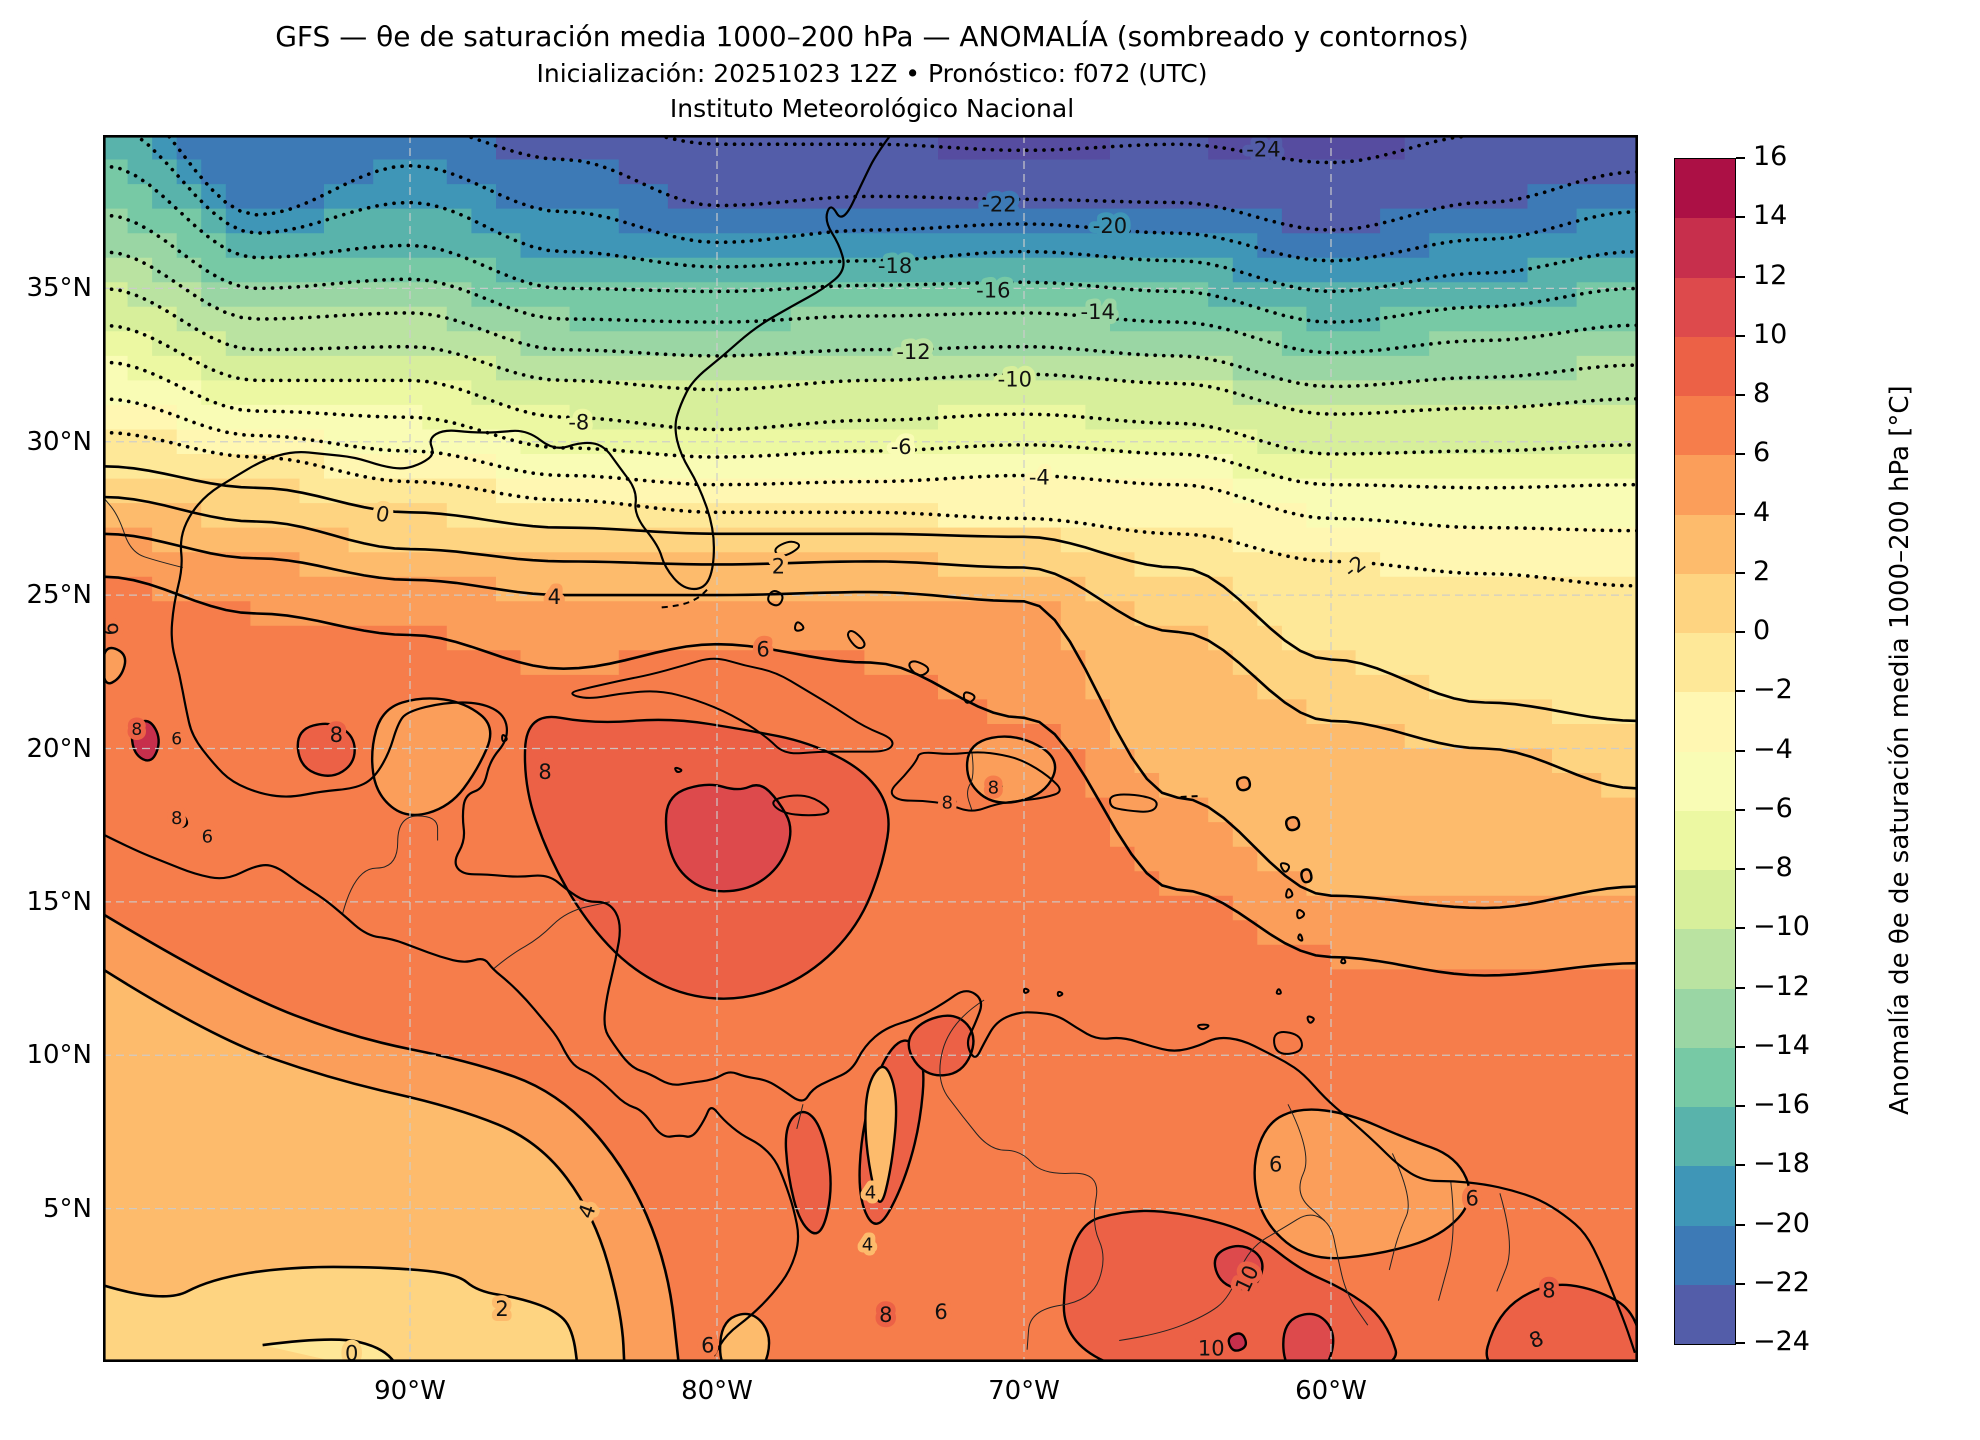  I want to click on contour-label: -24, so click(1263, 149).